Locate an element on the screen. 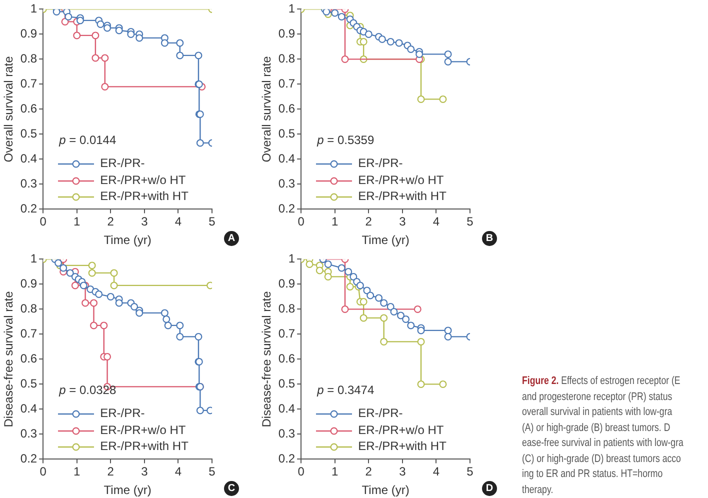 The image size is (708, 498). text: A is located at coordinates (231, 238).